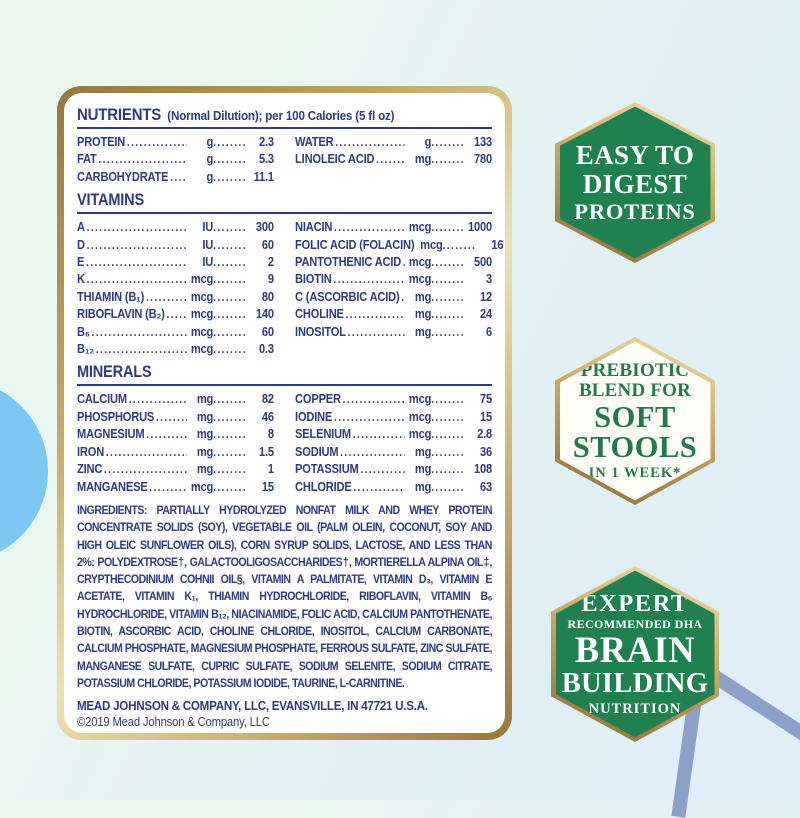 The height and width of the screenshot is (818, 800). I want to click on nutrient-value: 1, so click(270, 469).